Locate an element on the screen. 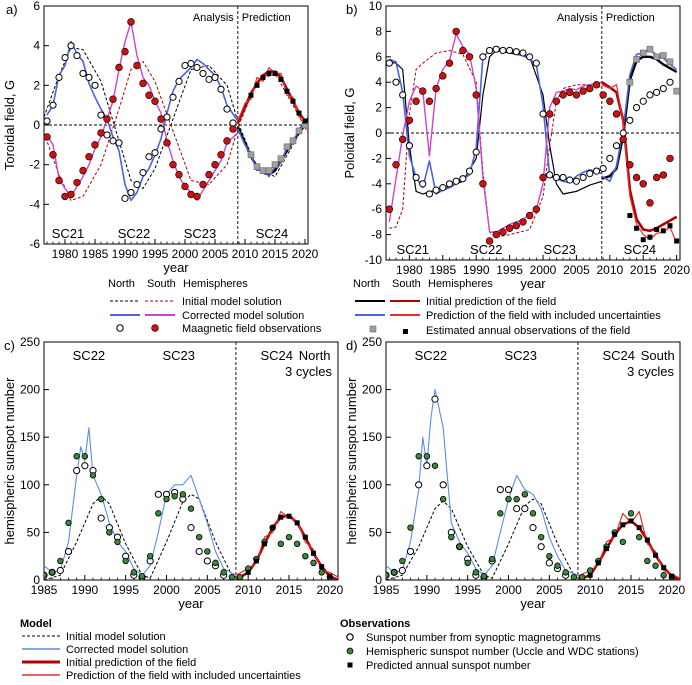 Image resolution: width=692 pixels, height=685 pixels. y-tick-label-a--6: -6 is located at coordinates (34, 244).